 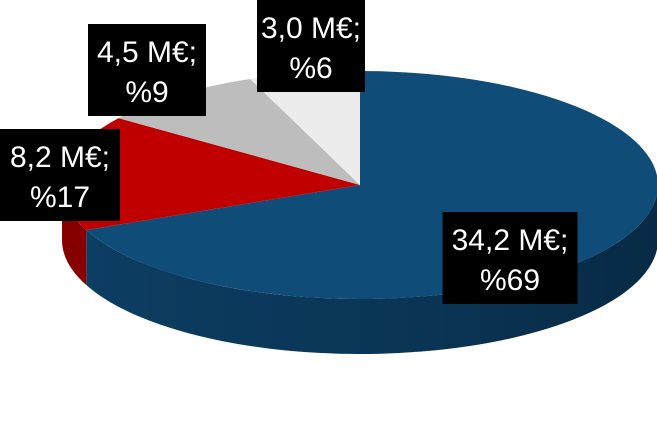 What do you see at coordinates (146, 92) in the screenshot?
I see `data-label-percent: %9` at bounding box center [146, 92].